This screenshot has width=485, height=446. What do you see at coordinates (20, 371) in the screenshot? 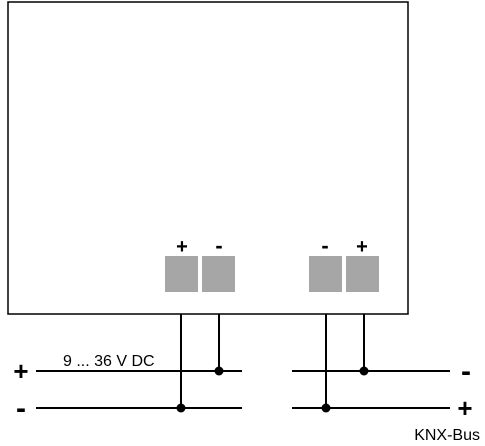
I see `supply-plus-sign: +` at bounding box center [20, 371].